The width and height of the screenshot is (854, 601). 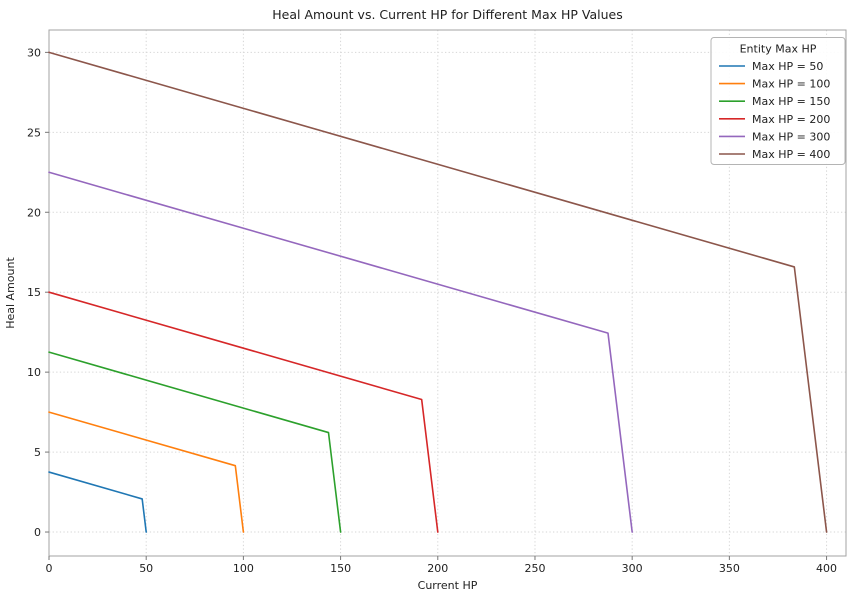 I want to click on legend-item: Max HP = 200, so click(x=774, y=119).